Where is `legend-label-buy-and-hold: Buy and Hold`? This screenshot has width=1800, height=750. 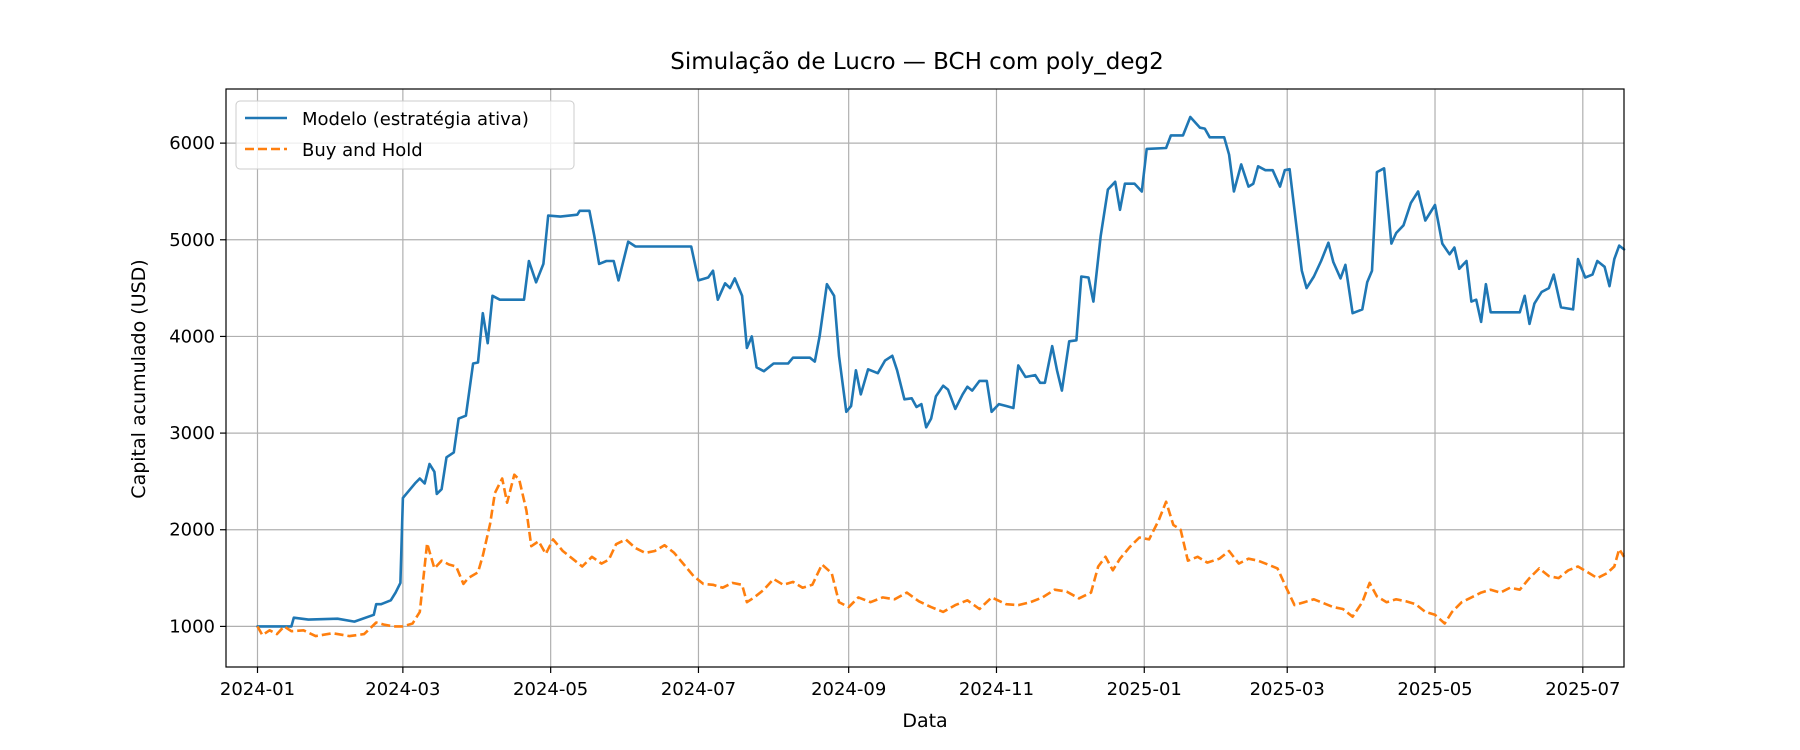
legend-label-buy-and-hold: Buy and Hold is located at coordinates (362, 150).